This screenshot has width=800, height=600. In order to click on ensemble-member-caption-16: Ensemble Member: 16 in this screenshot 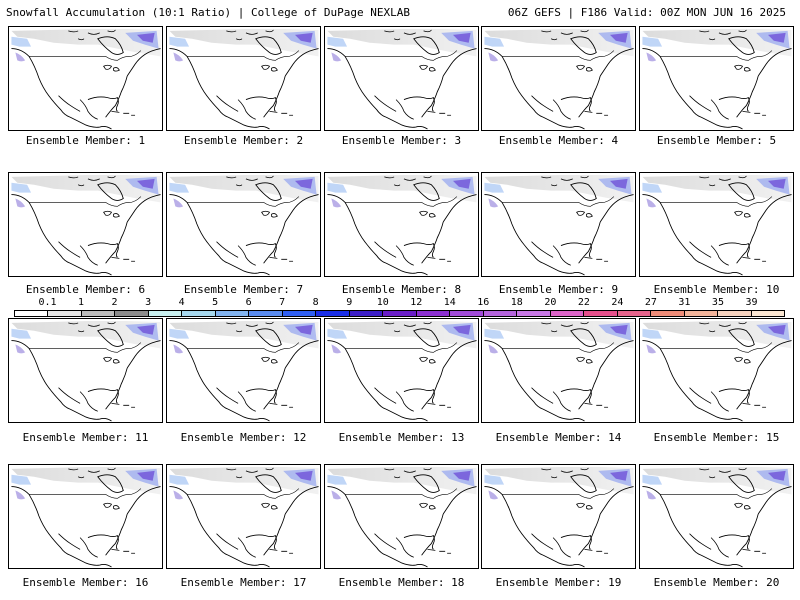, I will do `click(85, 582)`.